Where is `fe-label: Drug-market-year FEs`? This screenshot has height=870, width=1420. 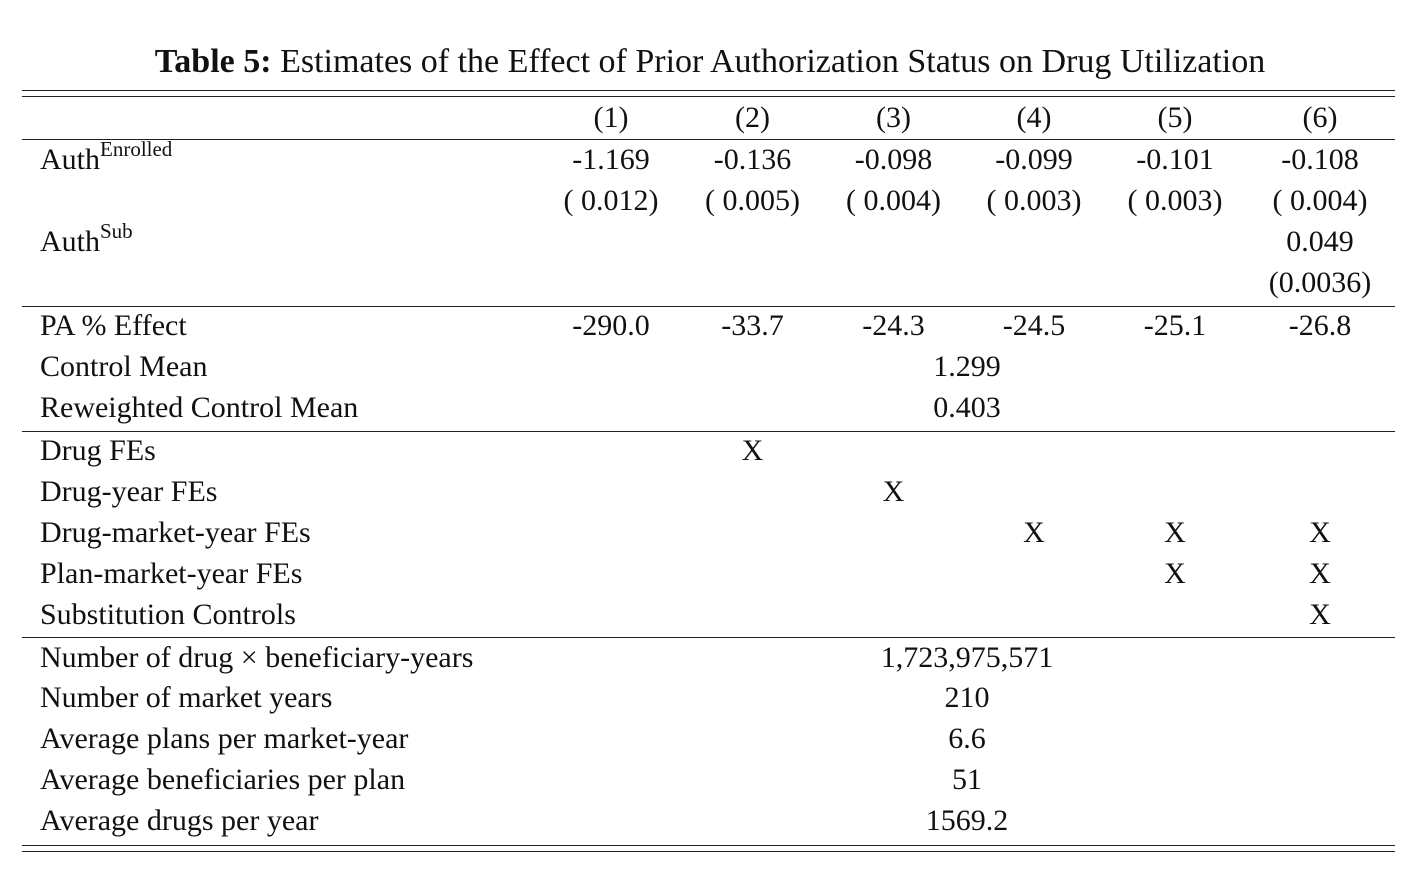
fe-label: Drug-market-year FEs is located at coordinates (175, 532).